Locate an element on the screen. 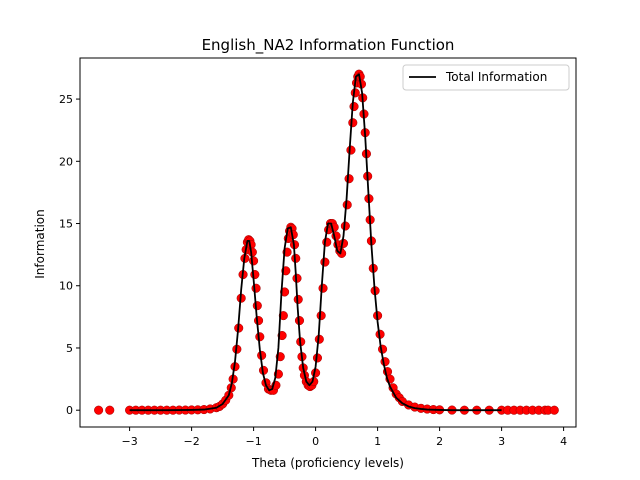  legend-label-total-information: Total Information is located at coordinates (496, 77).